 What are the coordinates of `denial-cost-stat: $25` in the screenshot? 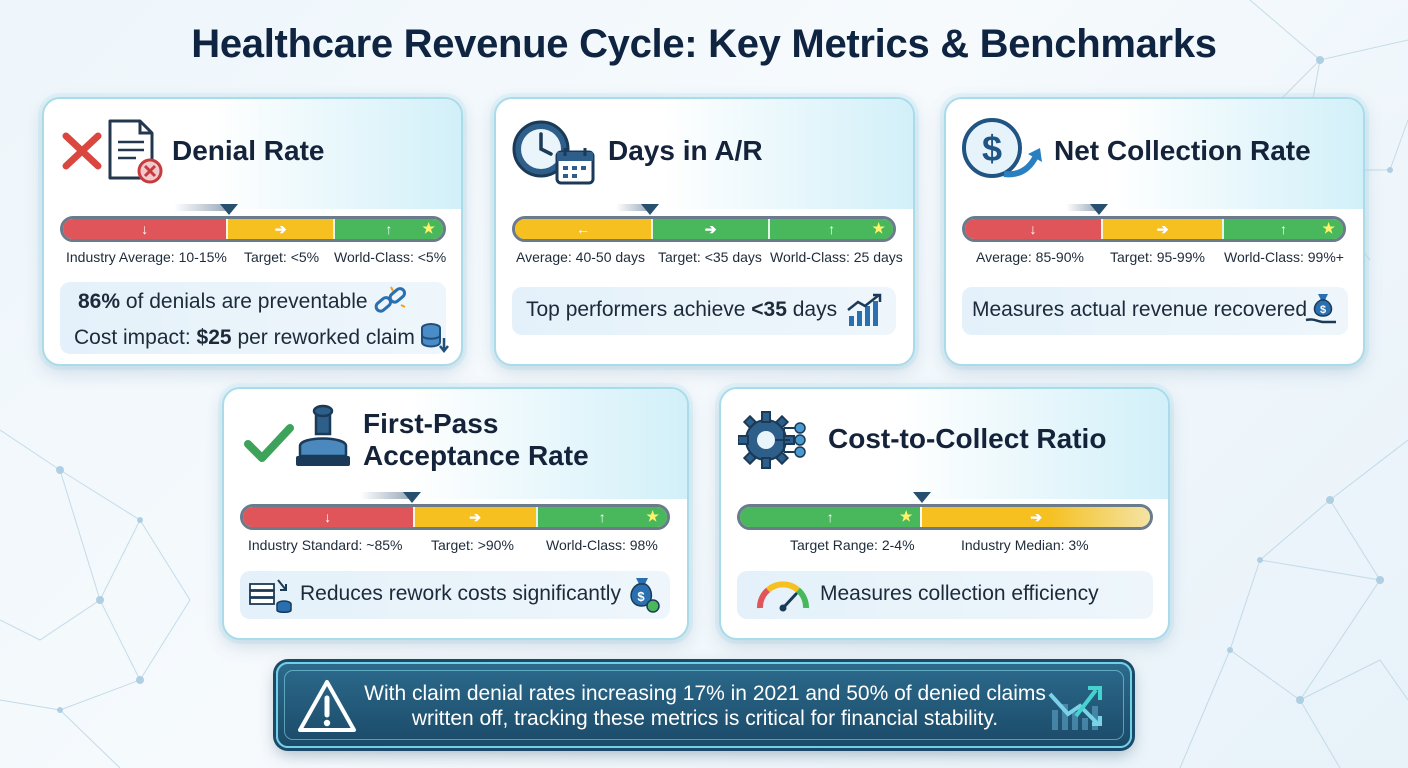 It's located at (214, 337).